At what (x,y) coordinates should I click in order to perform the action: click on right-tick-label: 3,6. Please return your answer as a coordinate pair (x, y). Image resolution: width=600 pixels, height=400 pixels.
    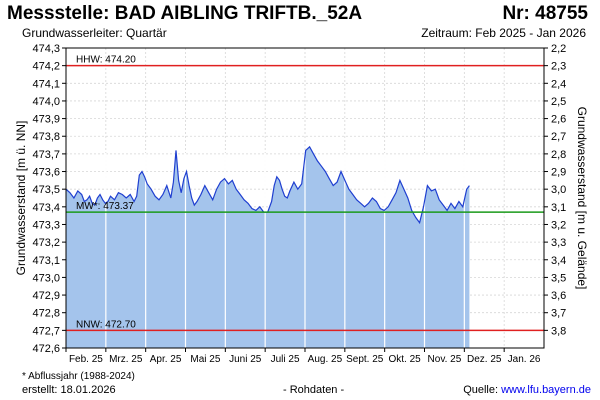
    Looking at the image, I should click on (558, 296).